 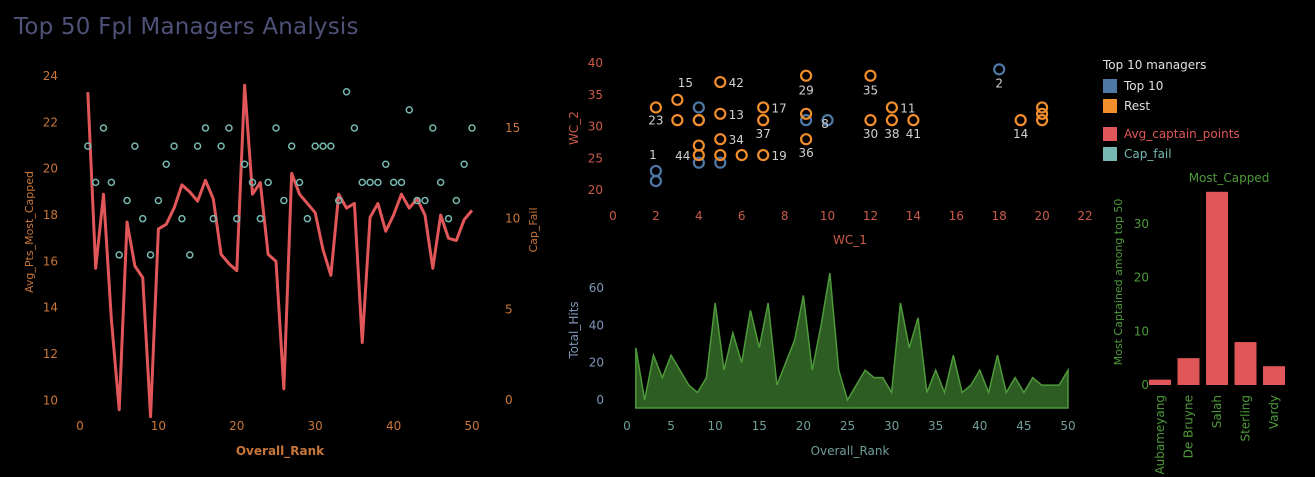 What do you see at coordinates (847, 426) in the screenshot?
I see `x-tick-label: 25` at bounding box center [847, 426].